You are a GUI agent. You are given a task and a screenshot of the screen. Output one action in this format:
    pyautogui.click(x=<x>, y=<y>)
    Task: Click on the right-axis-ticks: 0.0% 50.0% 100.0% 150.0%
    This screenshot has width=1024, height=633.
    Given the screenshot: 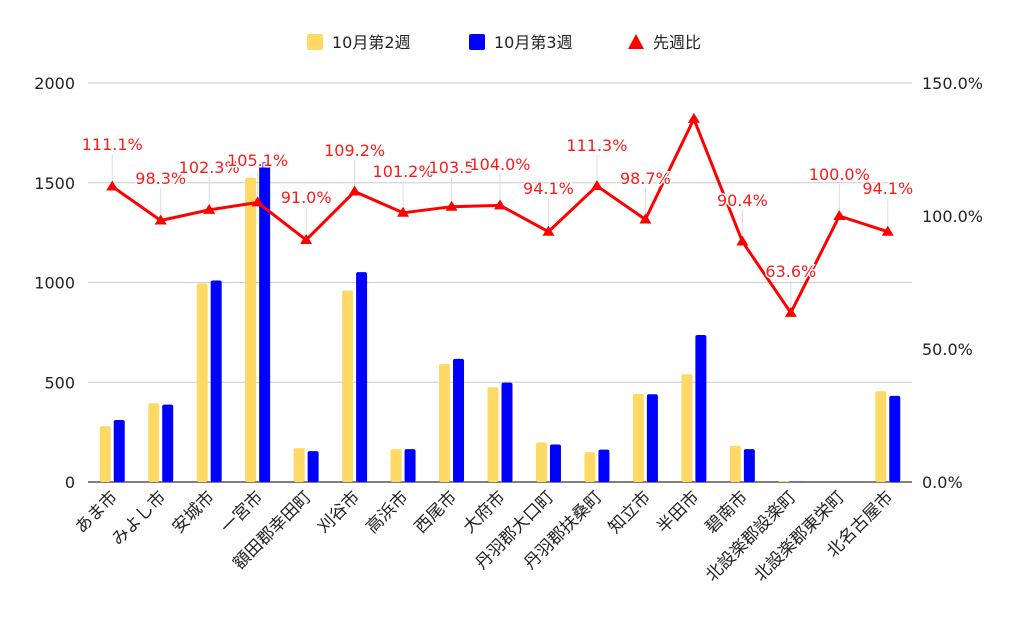 What is the action you would take?
    pyautogui.click(x=952, y=283)
    